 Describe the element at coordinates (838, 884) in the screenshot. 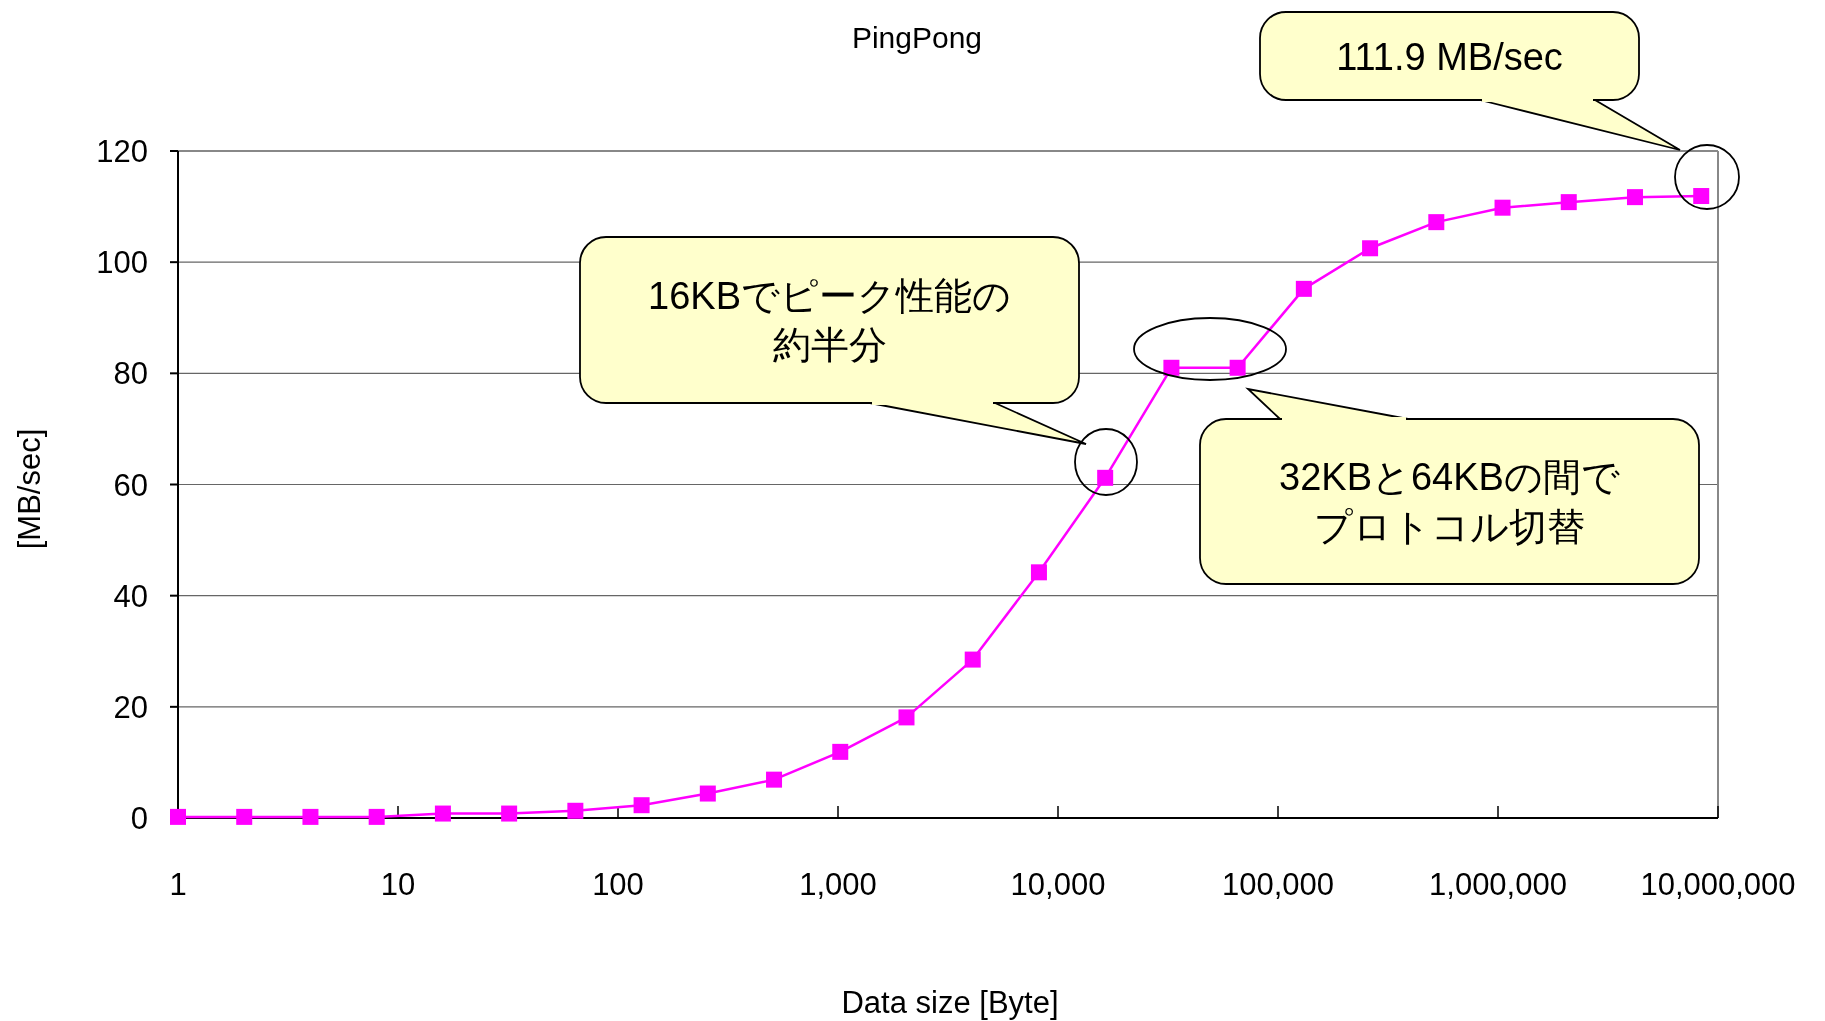

I see `x-tick-label: 1,000` at that location.